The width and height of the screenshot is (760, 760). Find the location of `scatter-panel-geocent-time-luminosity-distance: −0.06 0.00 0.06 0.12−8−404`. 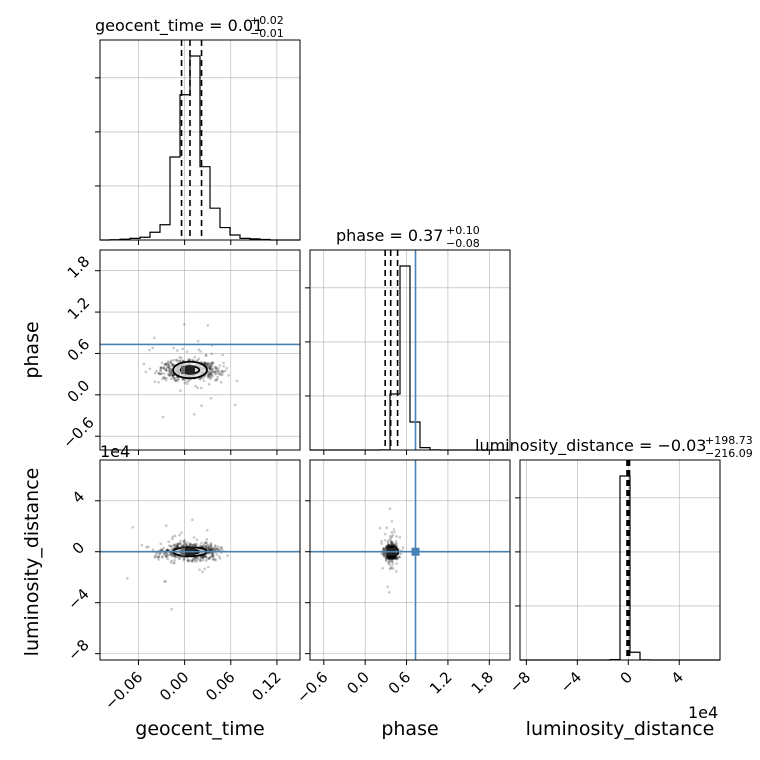

scatter-panel-geocent-time-luminosity-distance: −0.06 0.00 0.06 0.12−8−404 is located at coordinates (182, 586).